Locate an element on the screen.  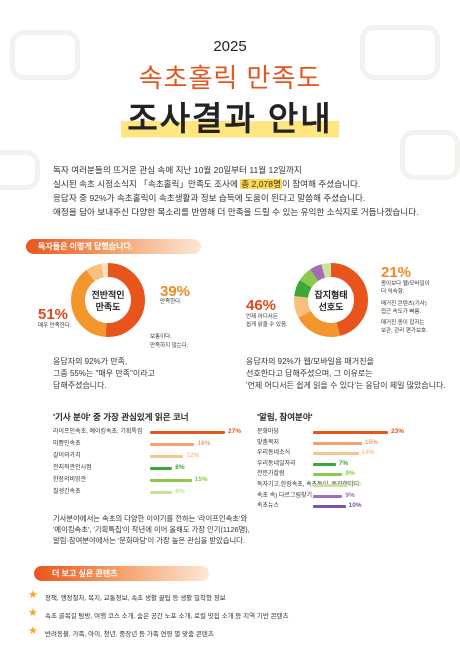
donut1-center-l1: 전반적인 is located at coordinates (108, 295).